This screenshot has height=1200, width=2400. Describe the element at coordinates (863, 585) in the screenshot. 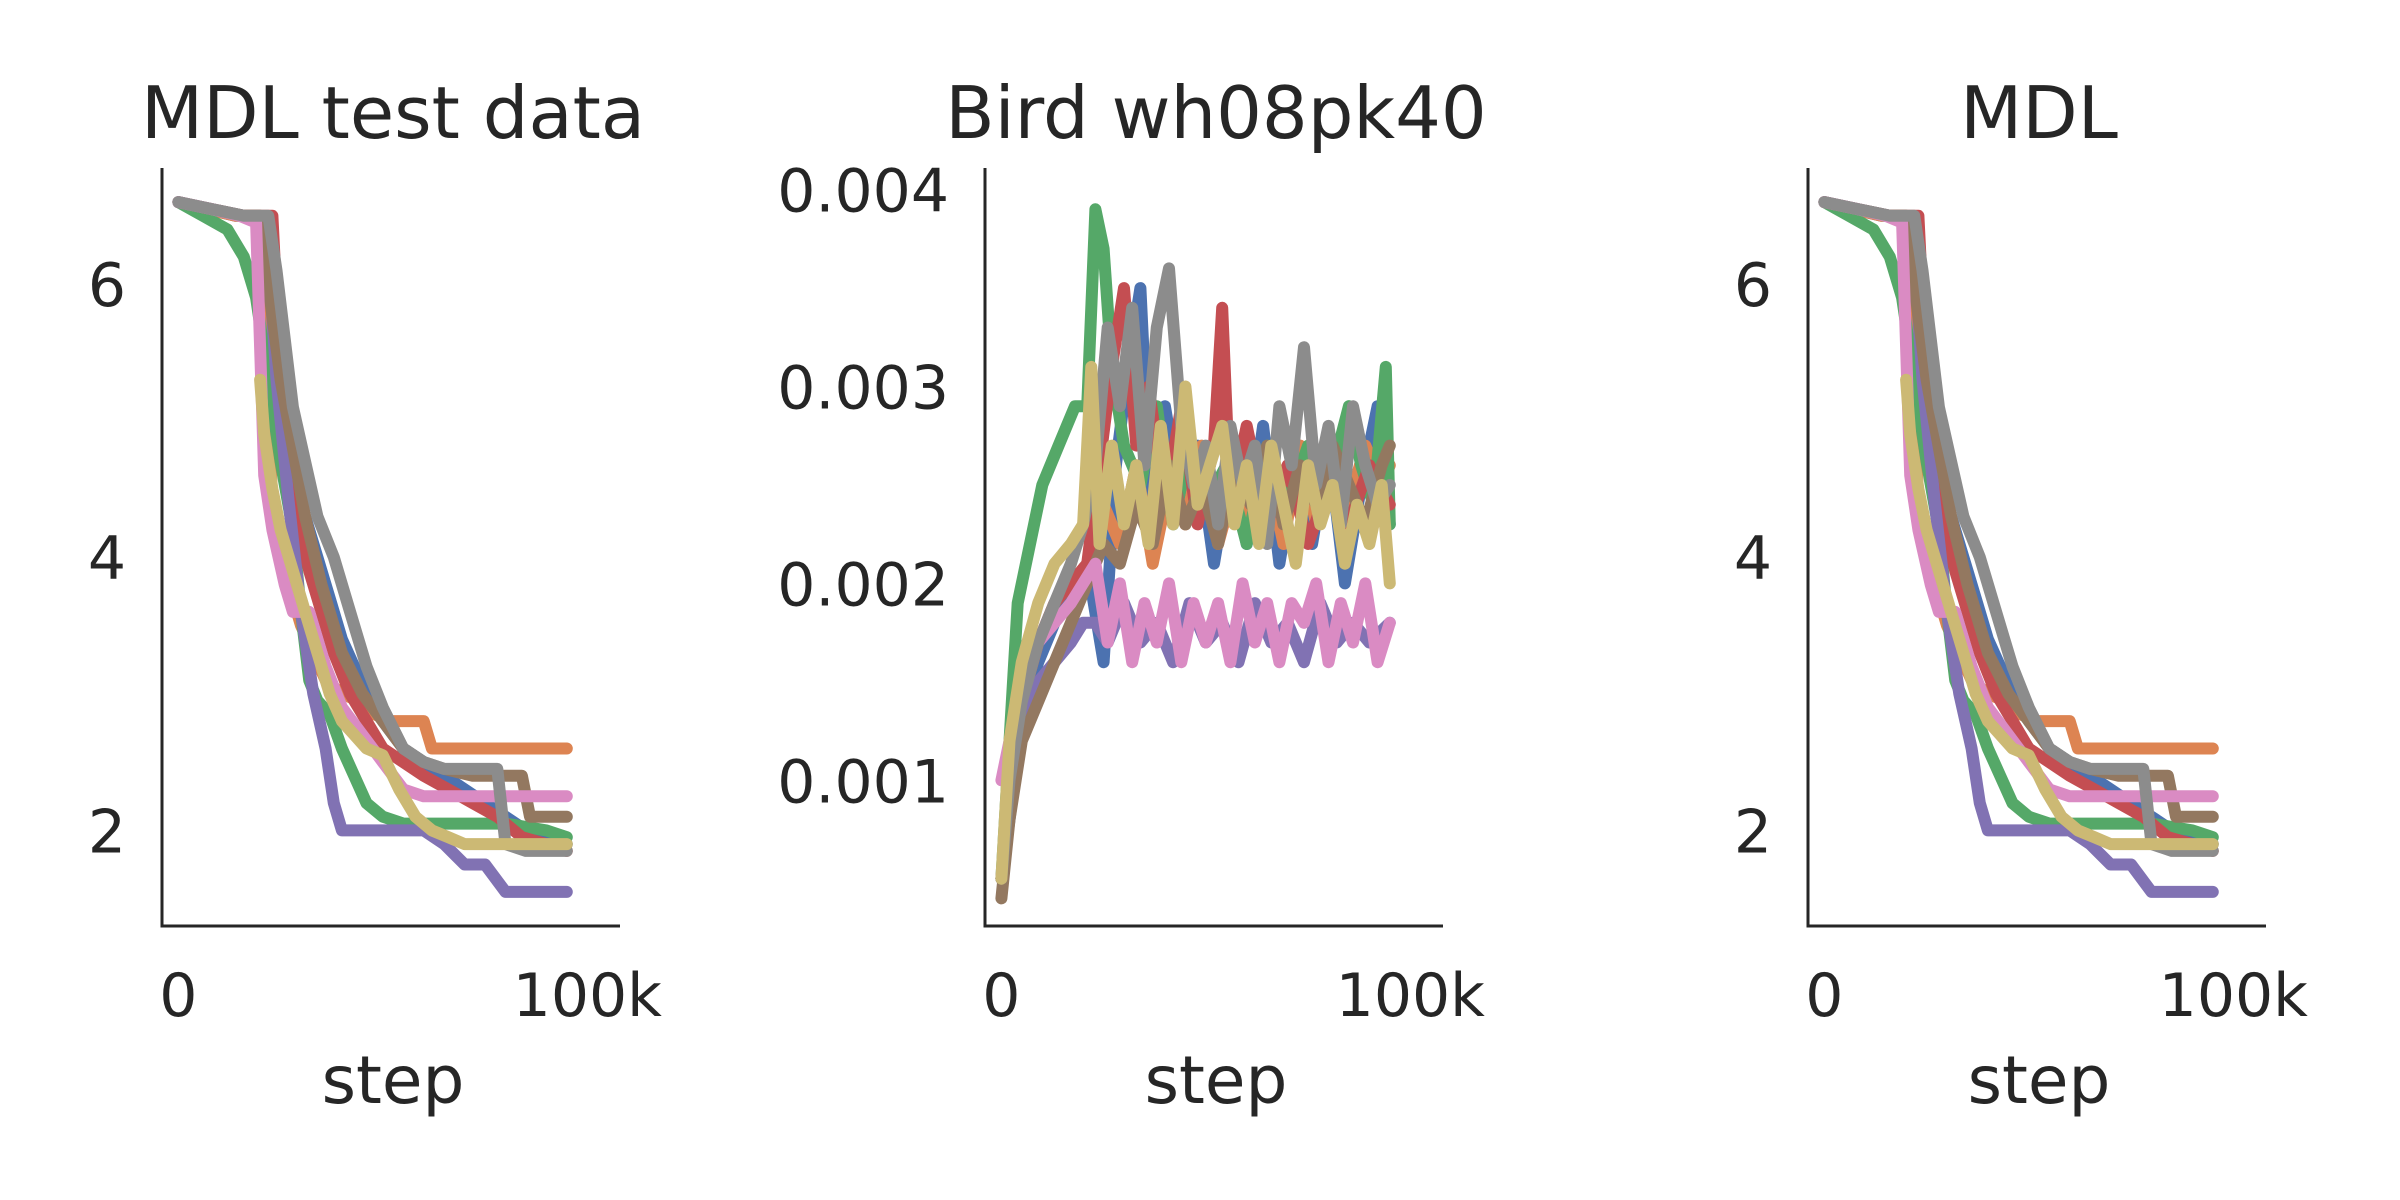

I see `y-tick-label: 0.002` at that location.